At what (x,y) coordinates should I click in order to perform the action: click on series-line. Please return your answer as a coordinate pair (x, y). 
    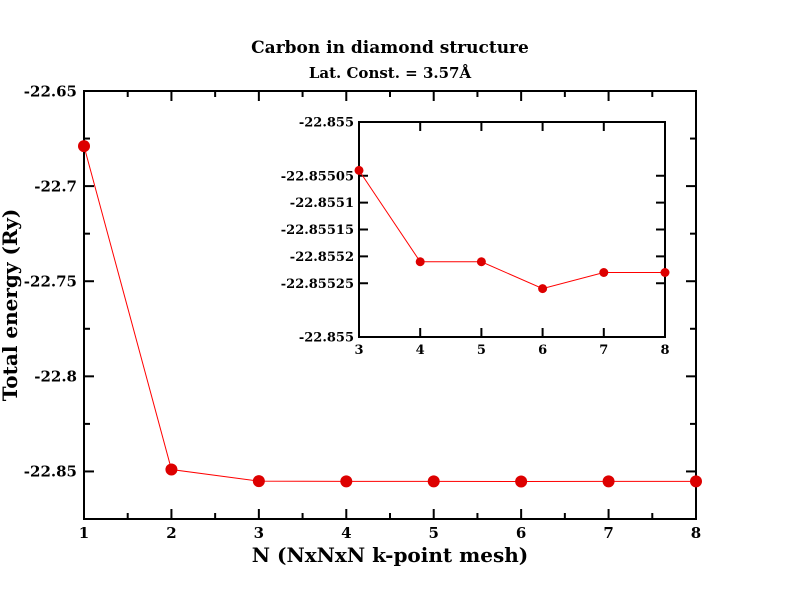
    Looking at the image, I should click on (511, 230).